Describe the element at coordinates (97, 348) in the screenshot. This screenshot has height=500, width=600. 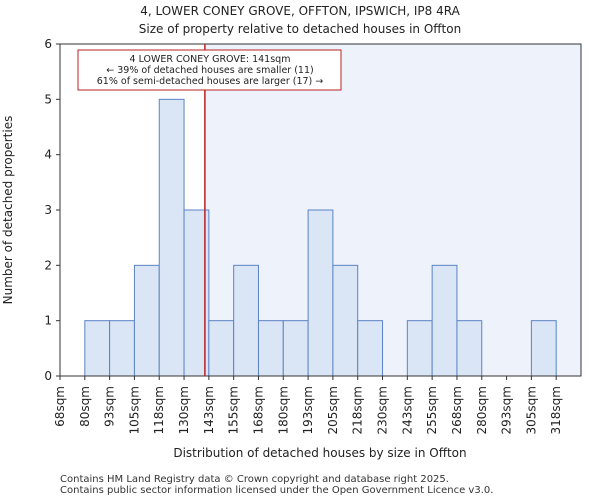
I see `bar-80sqm` at that location.